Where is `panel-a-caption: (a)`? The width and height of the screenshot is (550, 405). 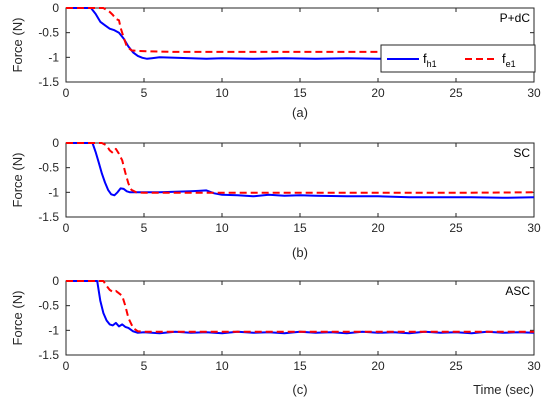 panel-a-caption: (a) is located at coordinates (300, 112).